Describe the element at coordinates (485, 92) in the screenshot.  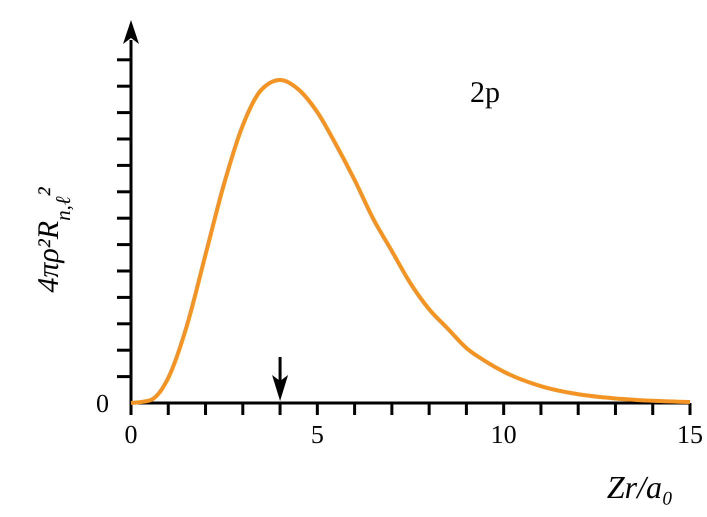
I see `text: 2p` at that location.